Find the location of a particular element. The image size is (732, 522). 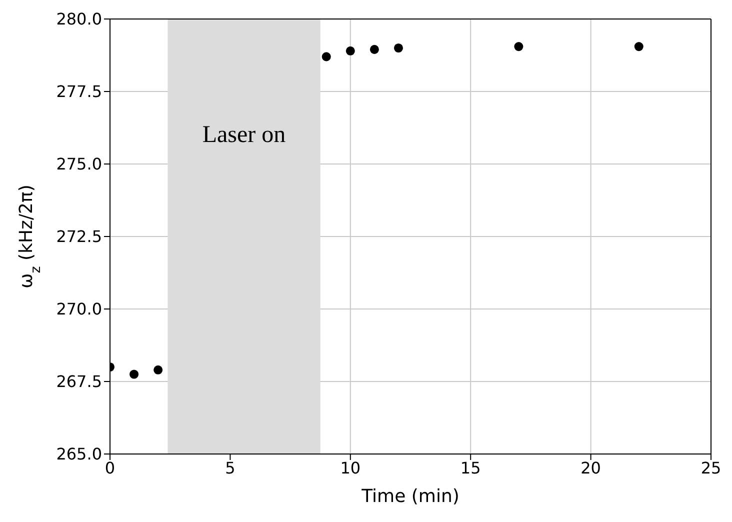

y-tick-label: 270.0 is located at coordinates (79, 309).